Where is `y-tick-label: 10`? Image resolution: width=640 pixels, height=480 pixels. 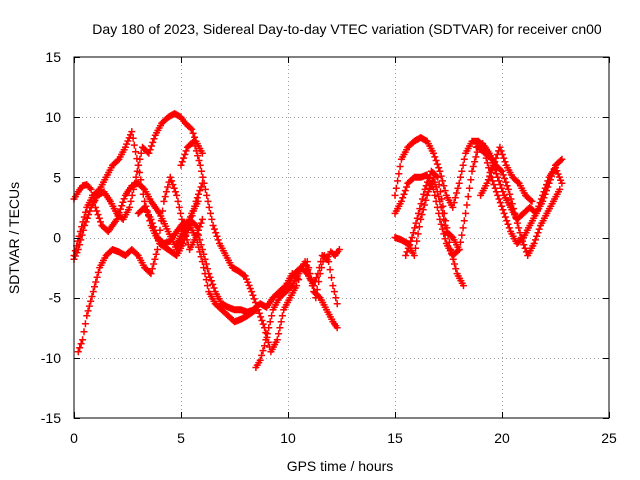 y-tick-label: 10 is located at coordinates (53, 117).